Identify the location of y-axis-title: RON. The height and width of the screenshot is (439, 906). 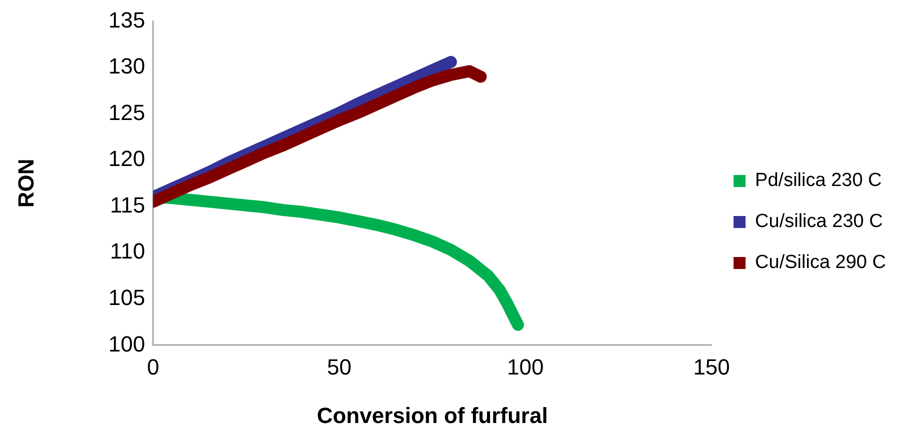
(25, 183).